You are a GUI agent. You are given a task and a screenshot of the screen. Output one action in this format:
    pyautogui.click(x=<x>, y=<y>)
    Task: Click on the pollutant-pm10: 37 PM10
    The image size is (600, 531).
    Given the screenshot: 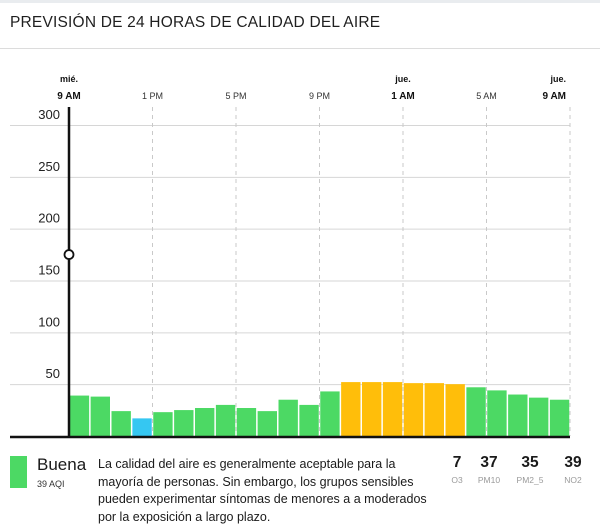 What is the action you would take?
    pyautogui.click(x=489, y=469)
    